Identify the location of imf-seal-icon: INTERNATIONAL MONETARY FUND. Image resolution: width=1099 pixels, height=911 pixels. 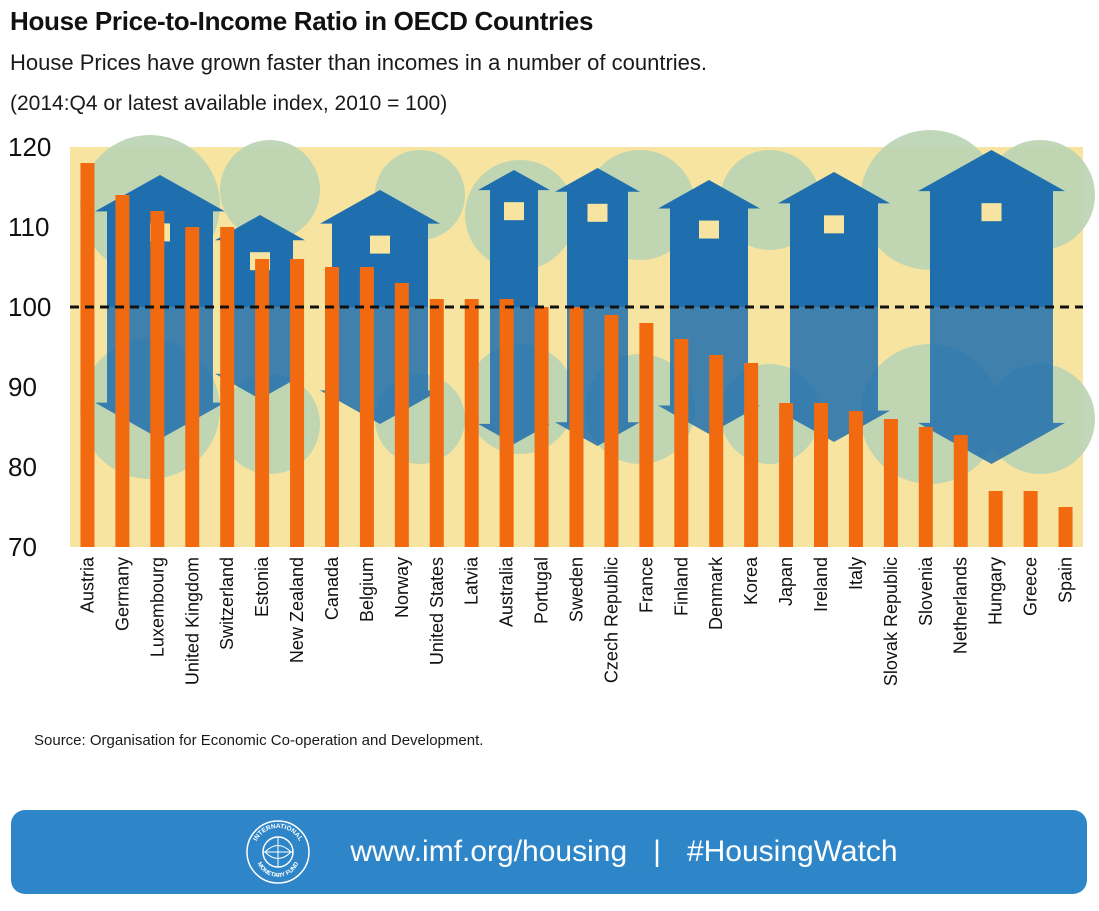
(278, 852).